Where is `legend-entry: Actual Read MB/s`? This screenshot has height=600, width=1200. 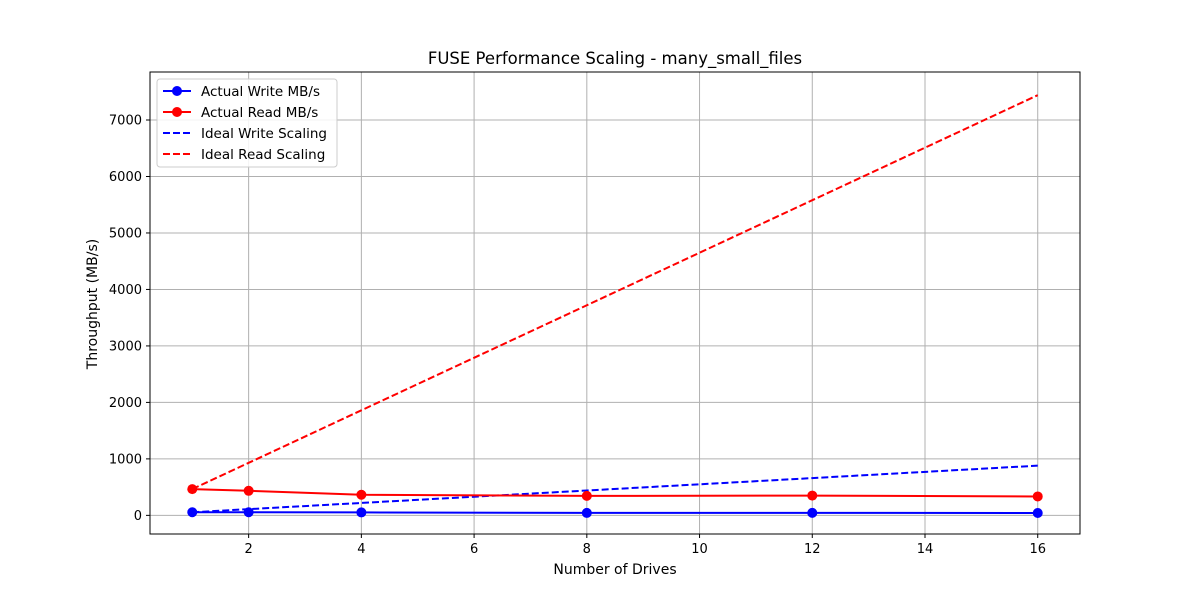
legend-entry: Actual Read MB/s is located at coordinates (240, 113).